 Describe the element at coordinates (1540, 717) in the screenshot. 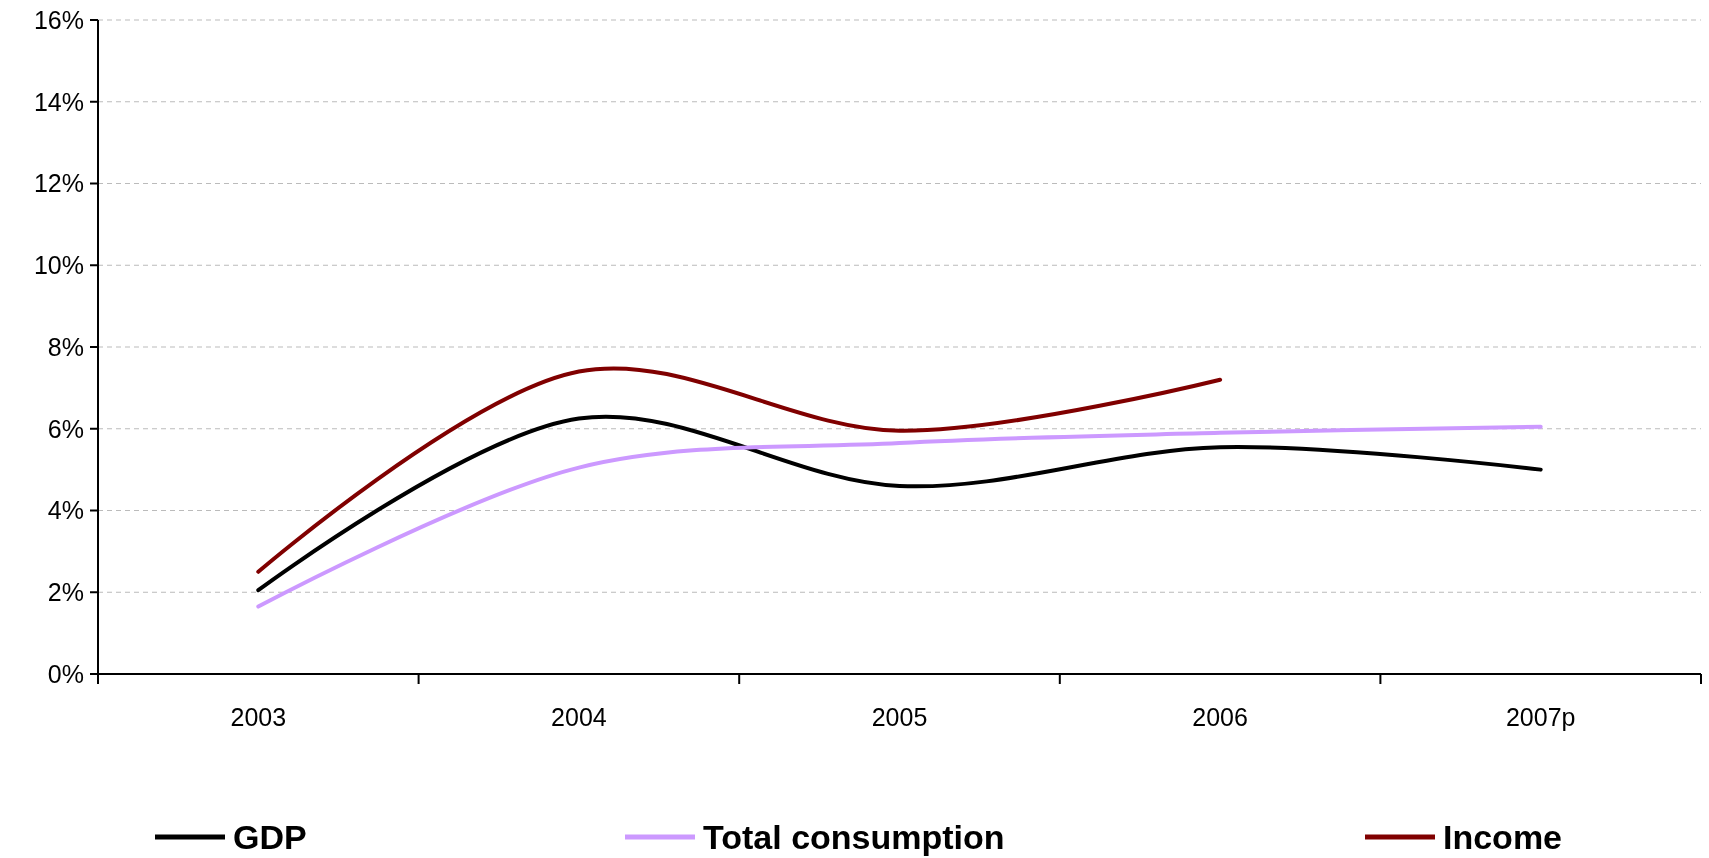

I see `x-tick-label: 2007p` at that location.